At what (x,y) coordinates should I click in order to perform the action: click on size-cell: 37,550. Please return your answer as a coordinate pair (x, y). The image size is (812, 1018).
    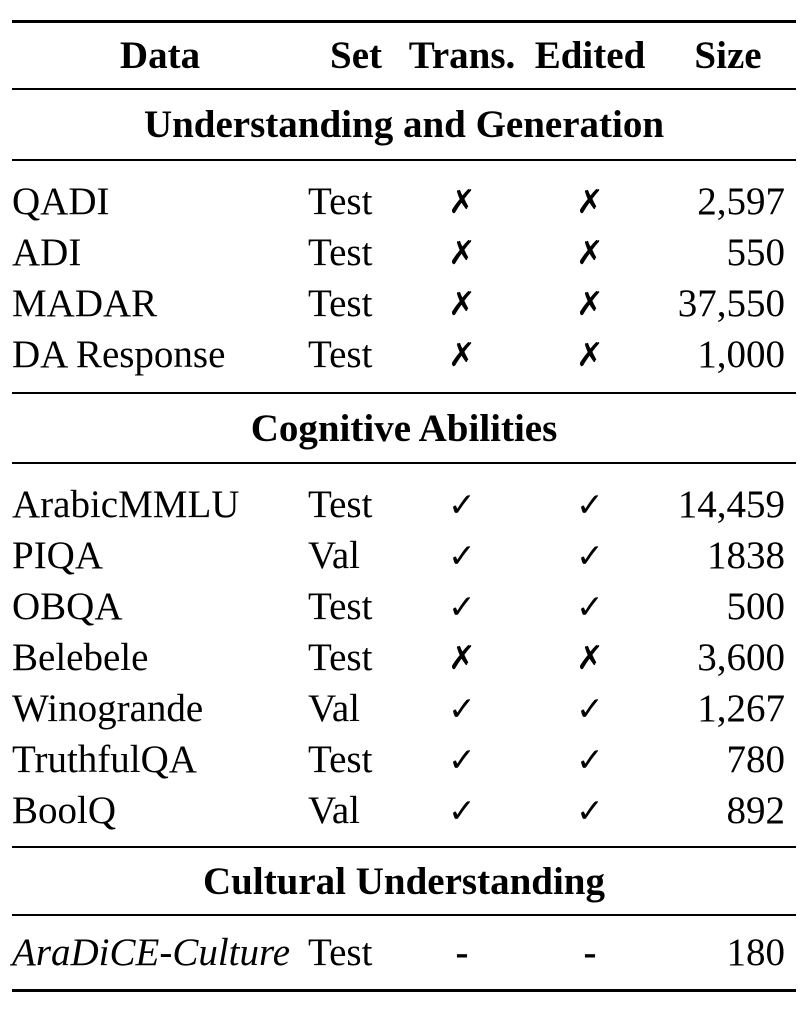
    Looking at the image, I should click on (731, 303).